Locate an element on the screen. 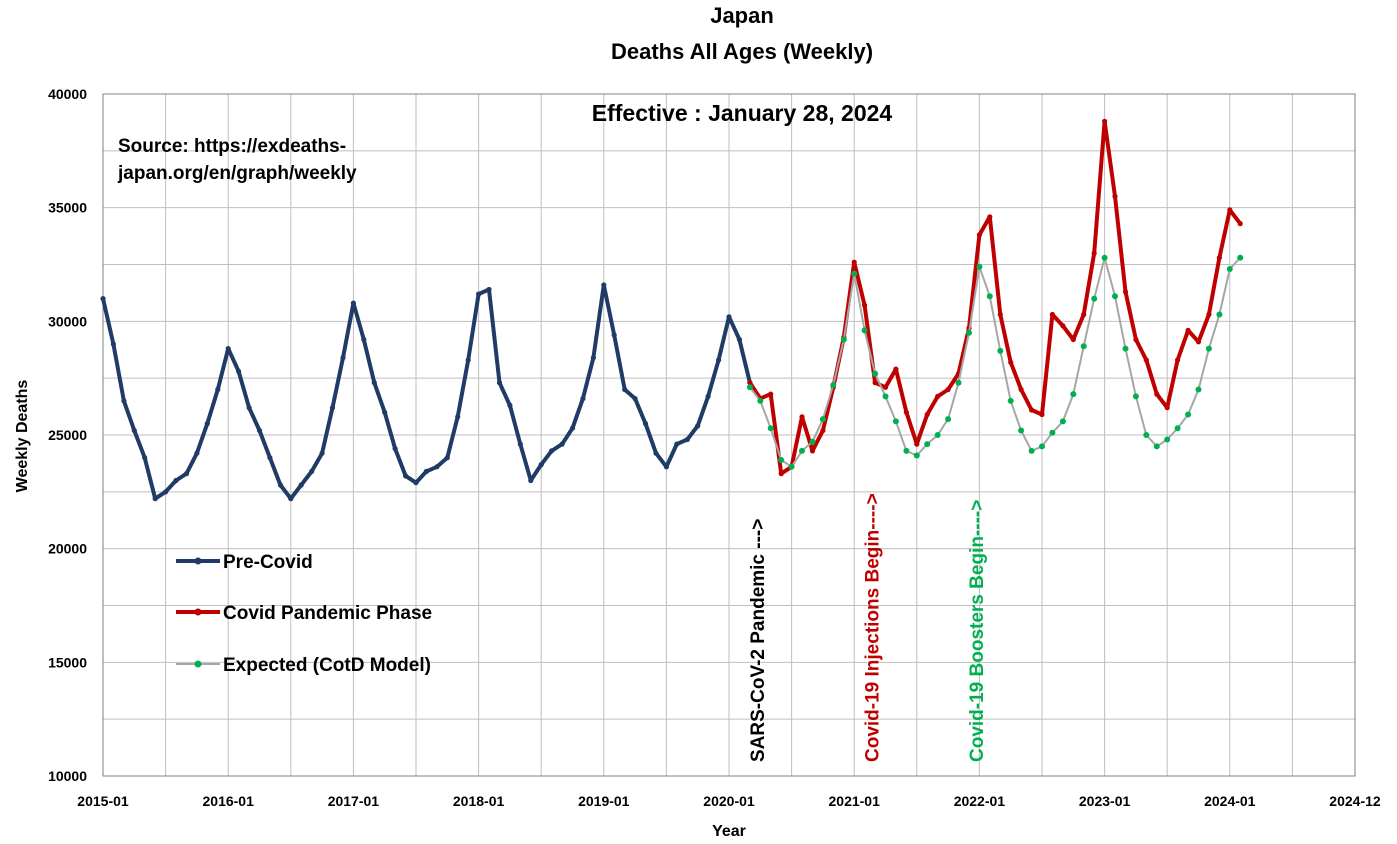 Image resolution: width=1397 pixels, height=844 pixels. y-tick-label: 20000 is located at coordinates (67, 549).